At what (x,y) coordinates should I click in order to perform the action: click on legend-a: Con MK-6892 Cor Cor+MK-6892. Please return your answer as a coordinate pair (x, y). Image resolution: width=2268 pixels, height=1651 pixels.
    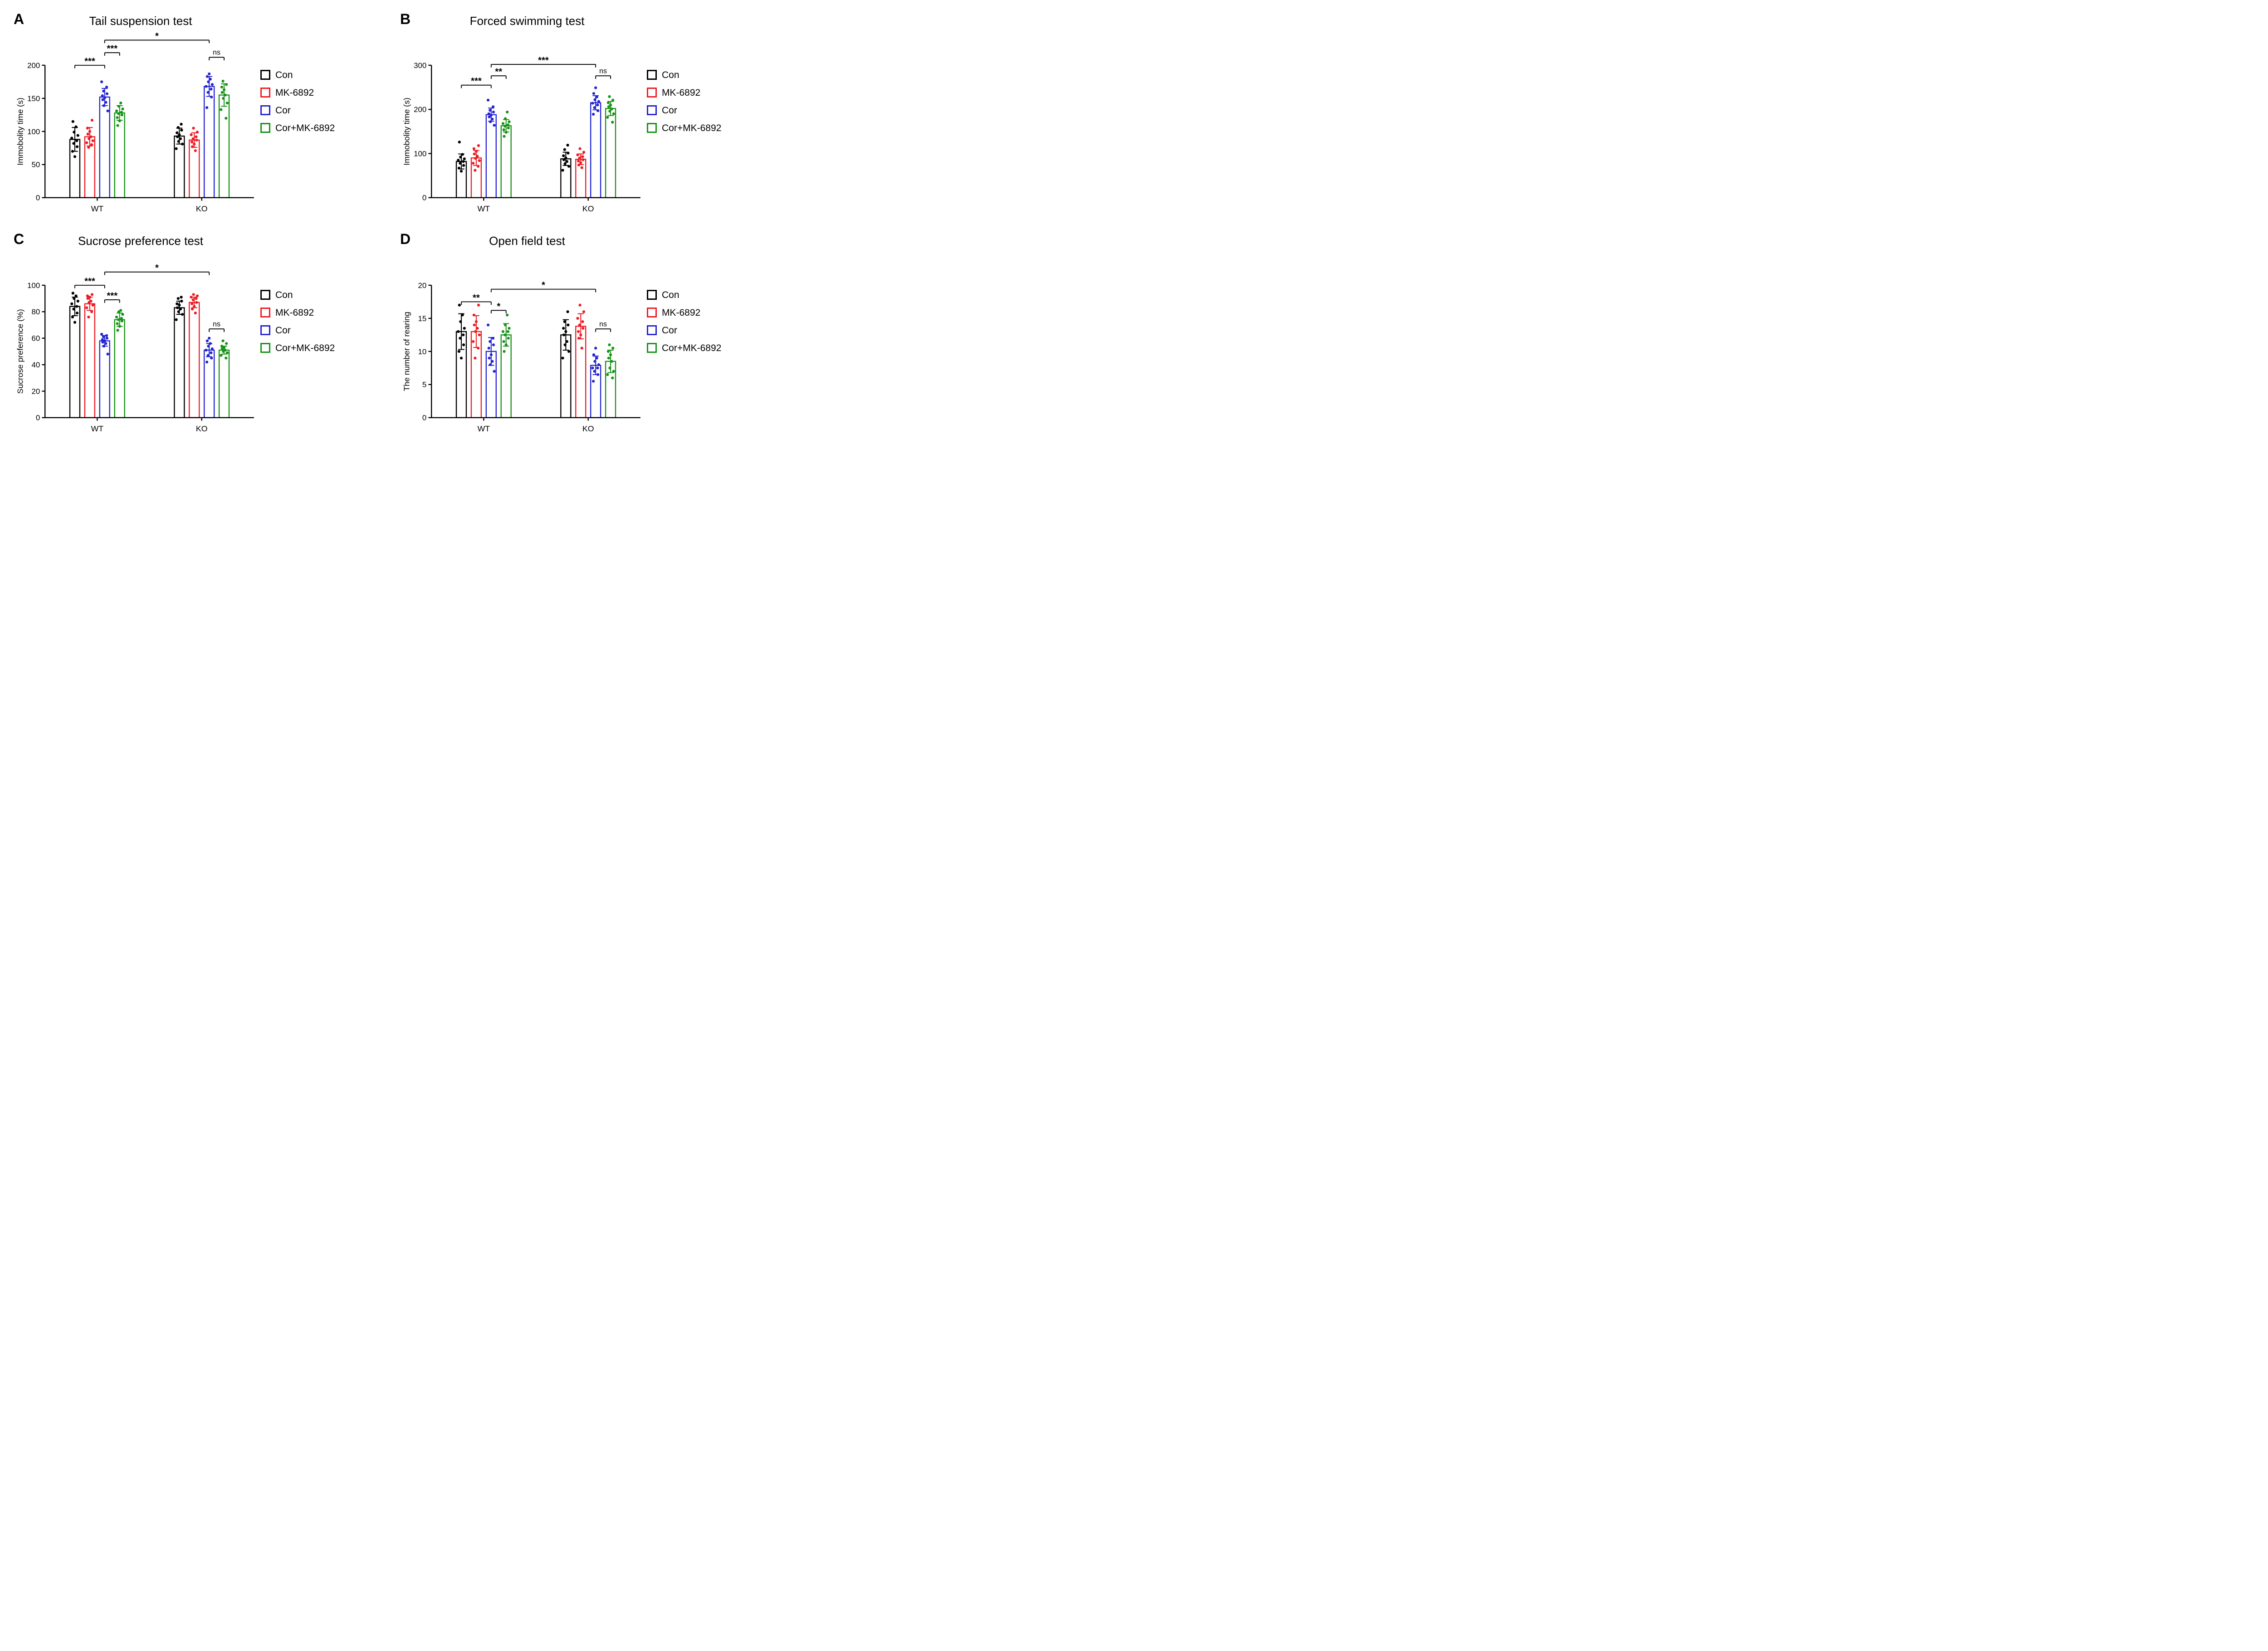
    Looking at the image, I should click on (298, 102).